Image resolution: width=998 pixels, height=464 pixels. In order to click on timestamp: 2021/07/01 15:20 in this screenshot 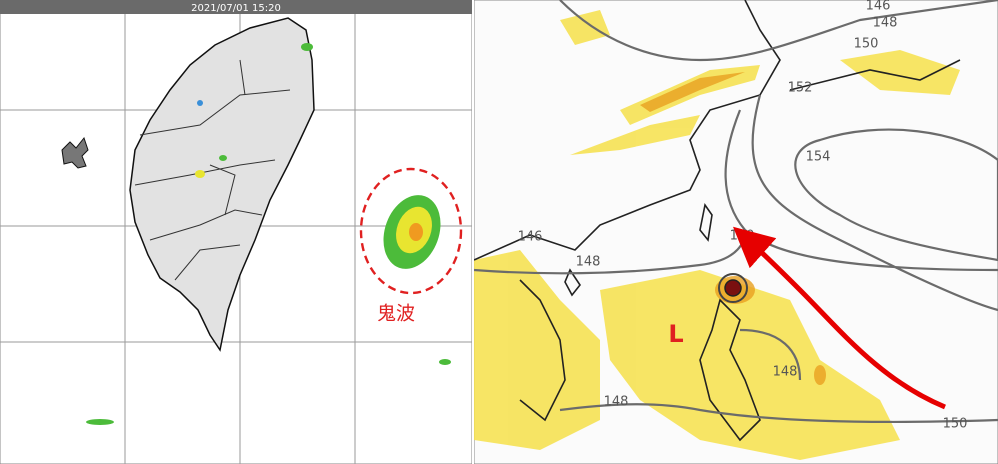, I will do `click(236, 8)`.